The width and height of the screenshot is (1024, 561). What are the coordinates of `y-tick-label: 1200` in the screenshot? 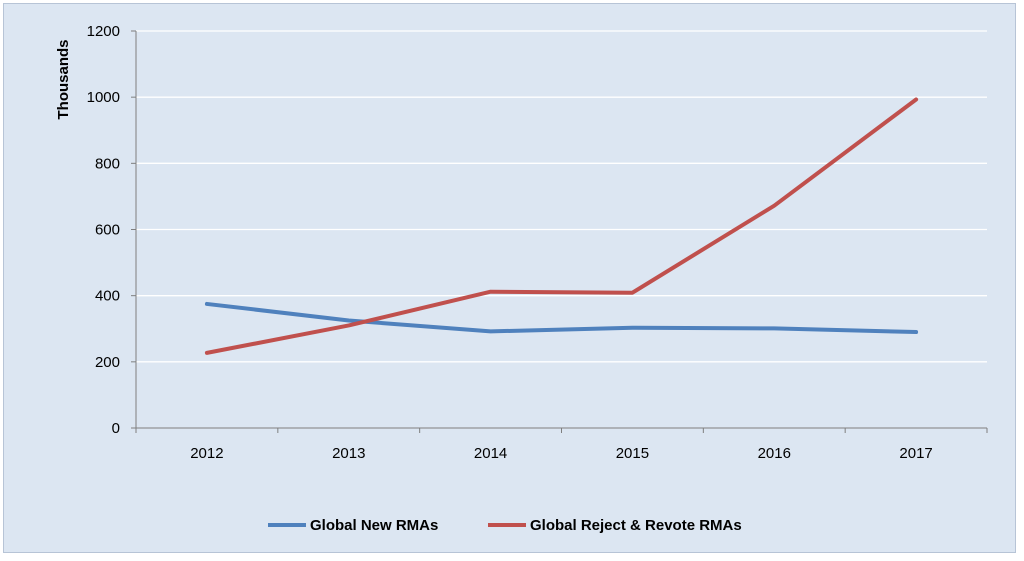 It's located at (103, 31).